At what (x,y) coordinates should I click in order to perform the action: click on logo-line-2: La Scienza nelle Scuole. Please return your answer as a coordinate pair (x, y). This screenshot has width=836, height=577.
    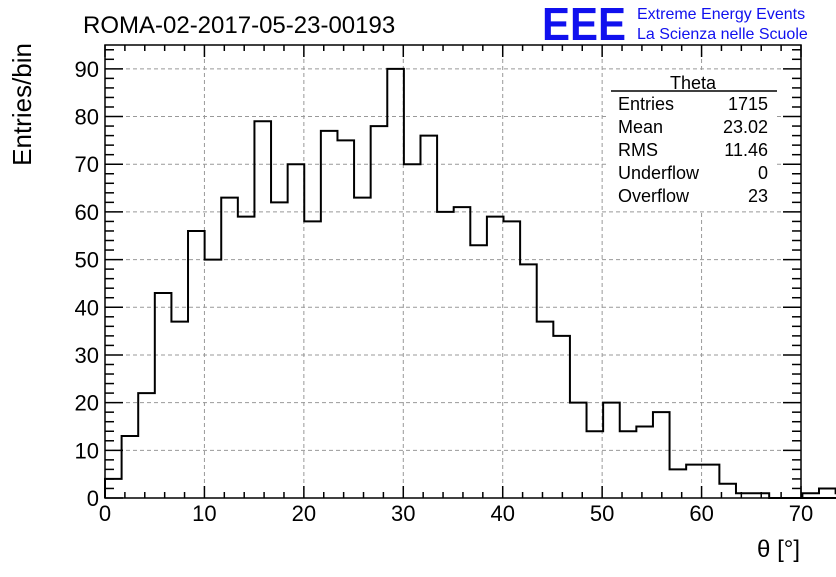
    Looking at the image, I should click on (722, 34).